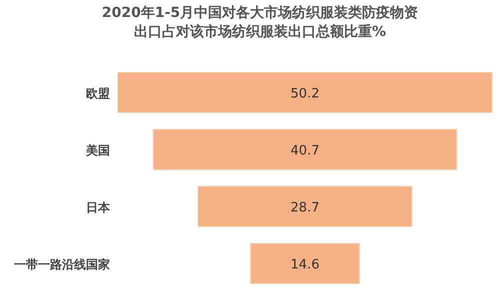  I want to click on data-label: 28.7, so click(305, 208).